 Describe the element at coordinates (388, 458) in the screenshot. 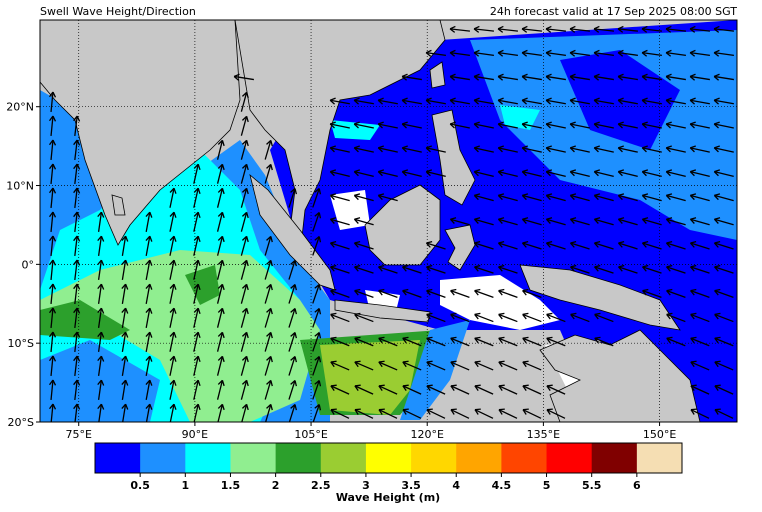

I see `colorbar-swatch` at that location.